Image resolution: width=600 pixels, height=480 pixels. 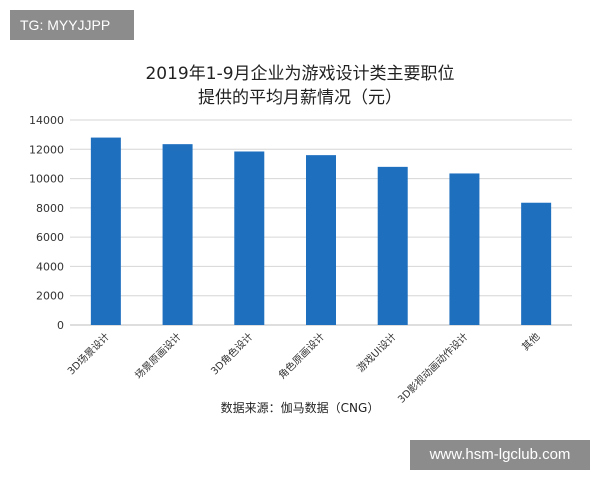 I want to click on y-tick-label: 4000, so click(x=50, y=266).